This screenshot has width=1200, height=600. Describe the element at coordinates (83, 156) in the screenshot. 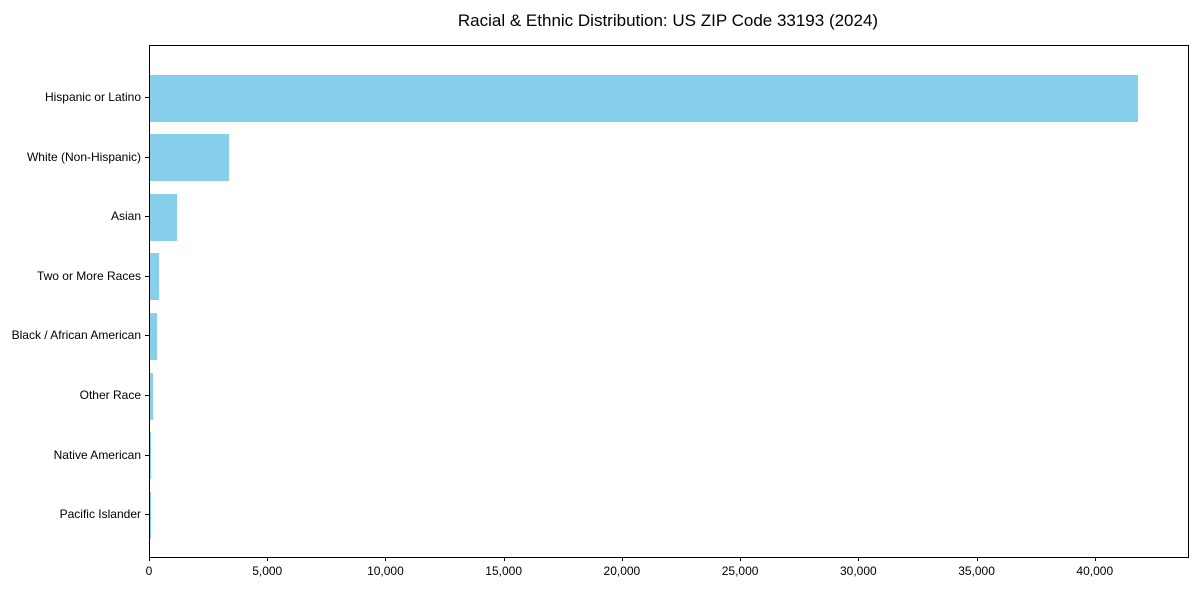

I see `y-axis-label: White (Non-Hispanic)` at that location.